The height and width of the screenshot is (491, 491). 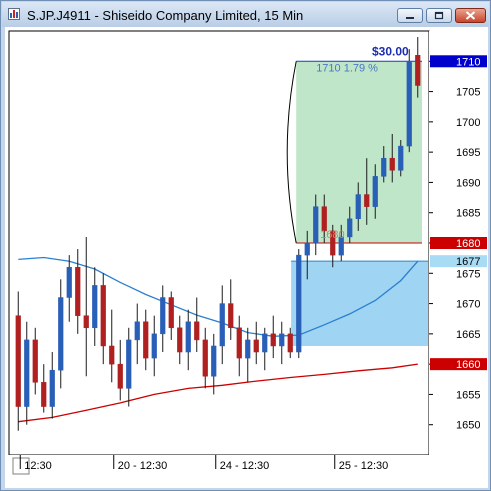 I want to click on y-tick-label: 1675, so click(x=468, y=274).